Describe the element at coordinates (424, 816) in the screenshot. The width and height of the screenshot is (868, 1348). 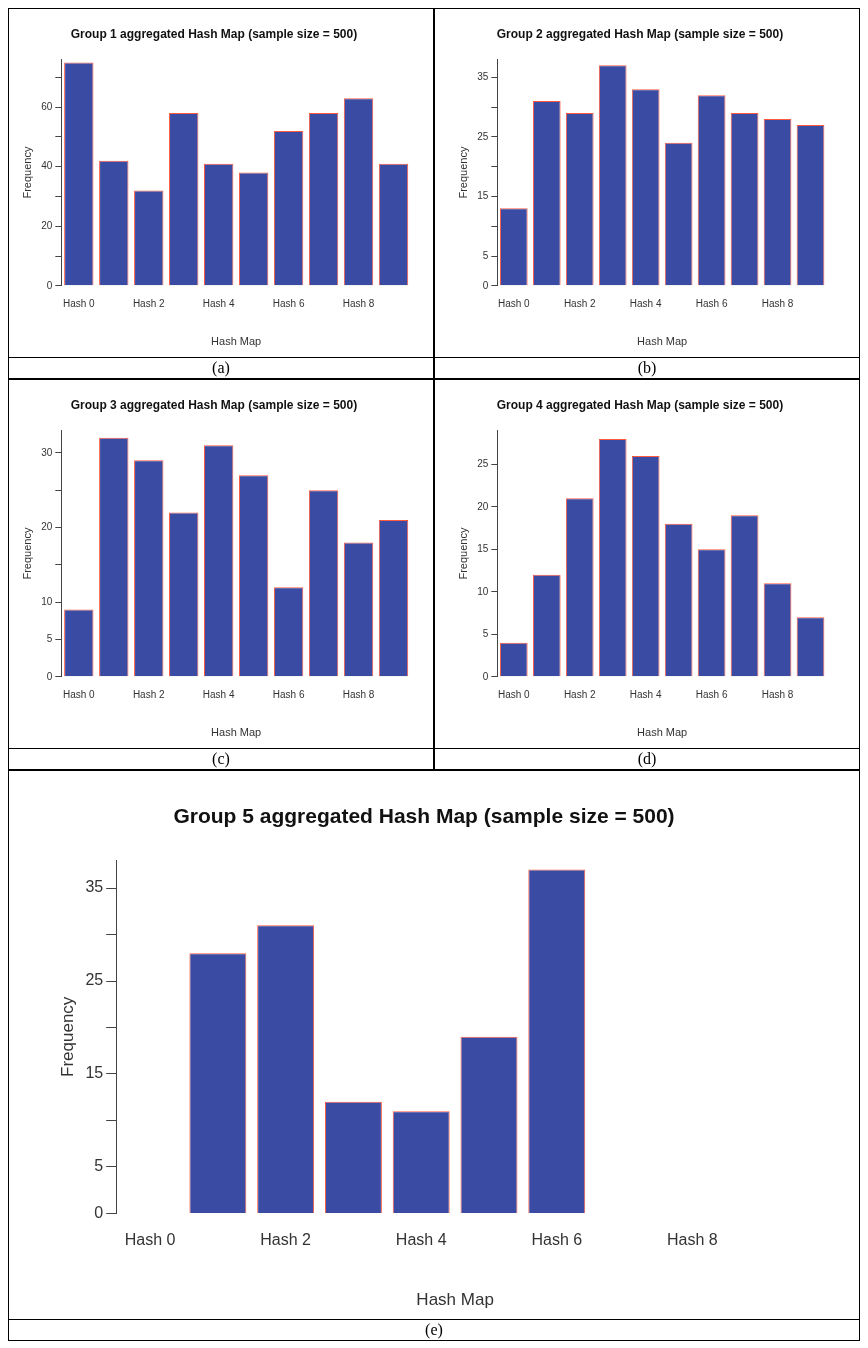
I see `chart-title: Group 5 aggregated Hash Map (sample size = 500)` at that location.